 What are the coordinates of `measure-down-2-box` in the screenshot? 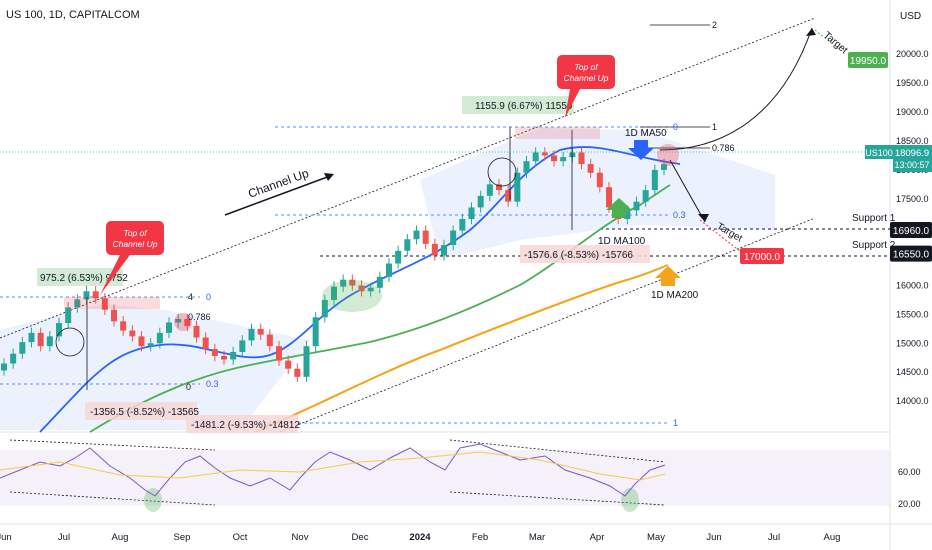 It's located at (242, 424).